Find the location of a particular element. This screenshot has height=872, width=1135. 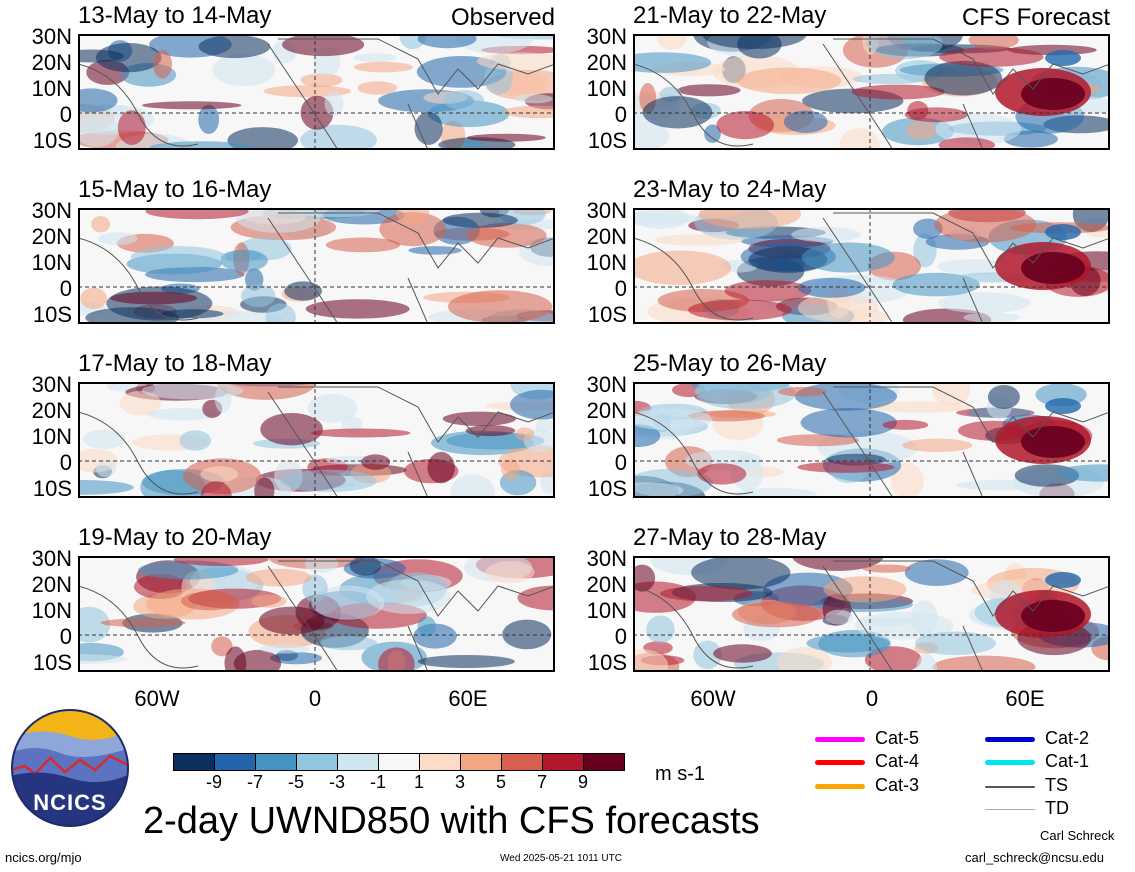

footer-url: ncics.org/mjo is located at coordinates (43, 857).